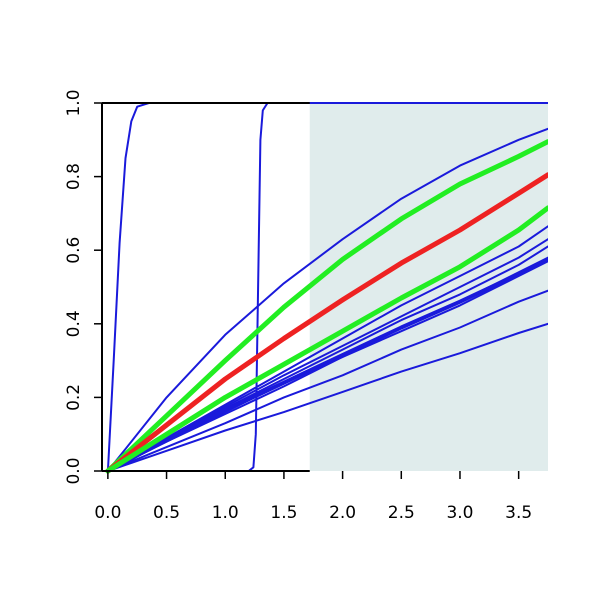 This screenshot has height=600, width=600. What do you see at coordinates (107, 513) in the screenshot?
I see `x-tick-label: 0.0` at bounding box center [107, 513].